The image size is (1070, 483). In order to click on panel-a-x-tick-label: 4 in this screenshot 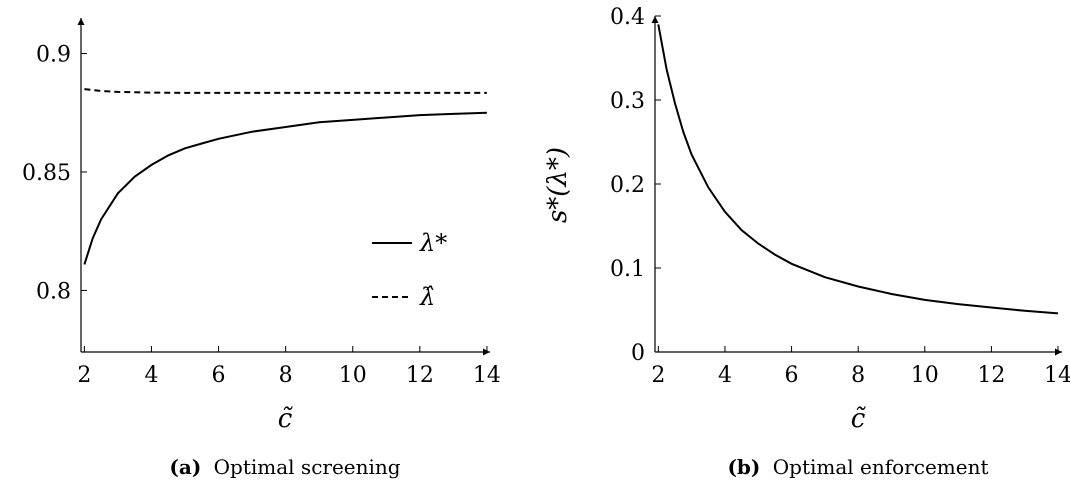, I will do `click(151, 375)`.